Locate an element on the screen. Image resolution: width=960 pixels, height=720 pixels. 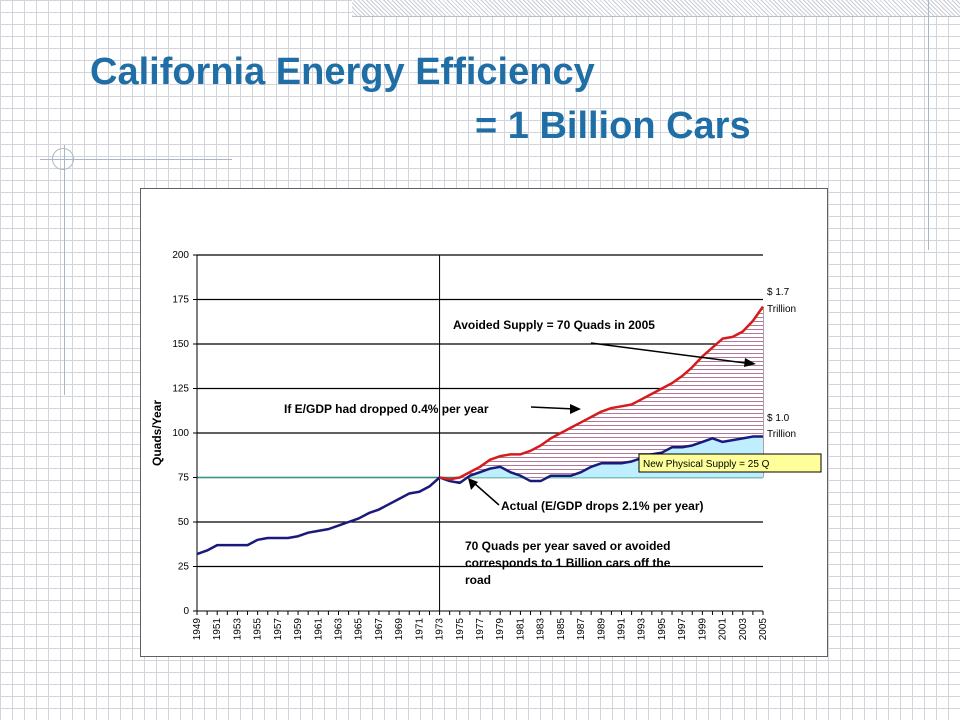
x-tick-label-1981: 1981 is located at coordinates (520, 629).